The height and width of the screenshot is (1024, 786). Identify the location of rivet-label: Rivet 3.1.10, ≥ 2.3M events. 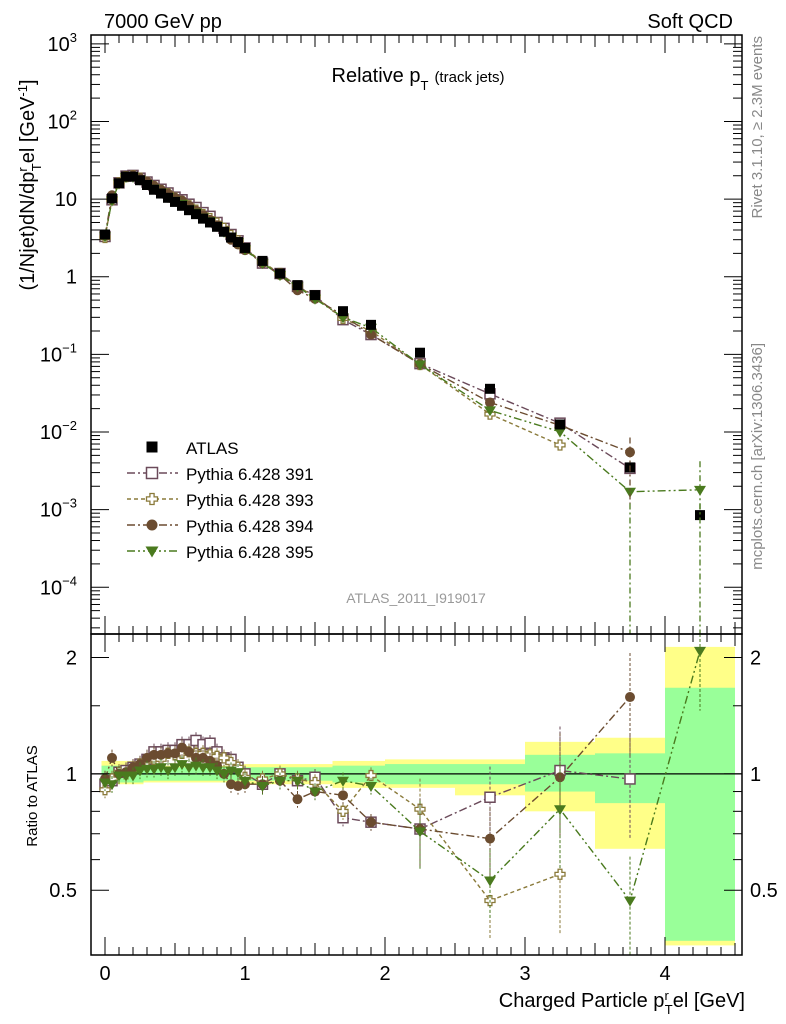
(757, 127).